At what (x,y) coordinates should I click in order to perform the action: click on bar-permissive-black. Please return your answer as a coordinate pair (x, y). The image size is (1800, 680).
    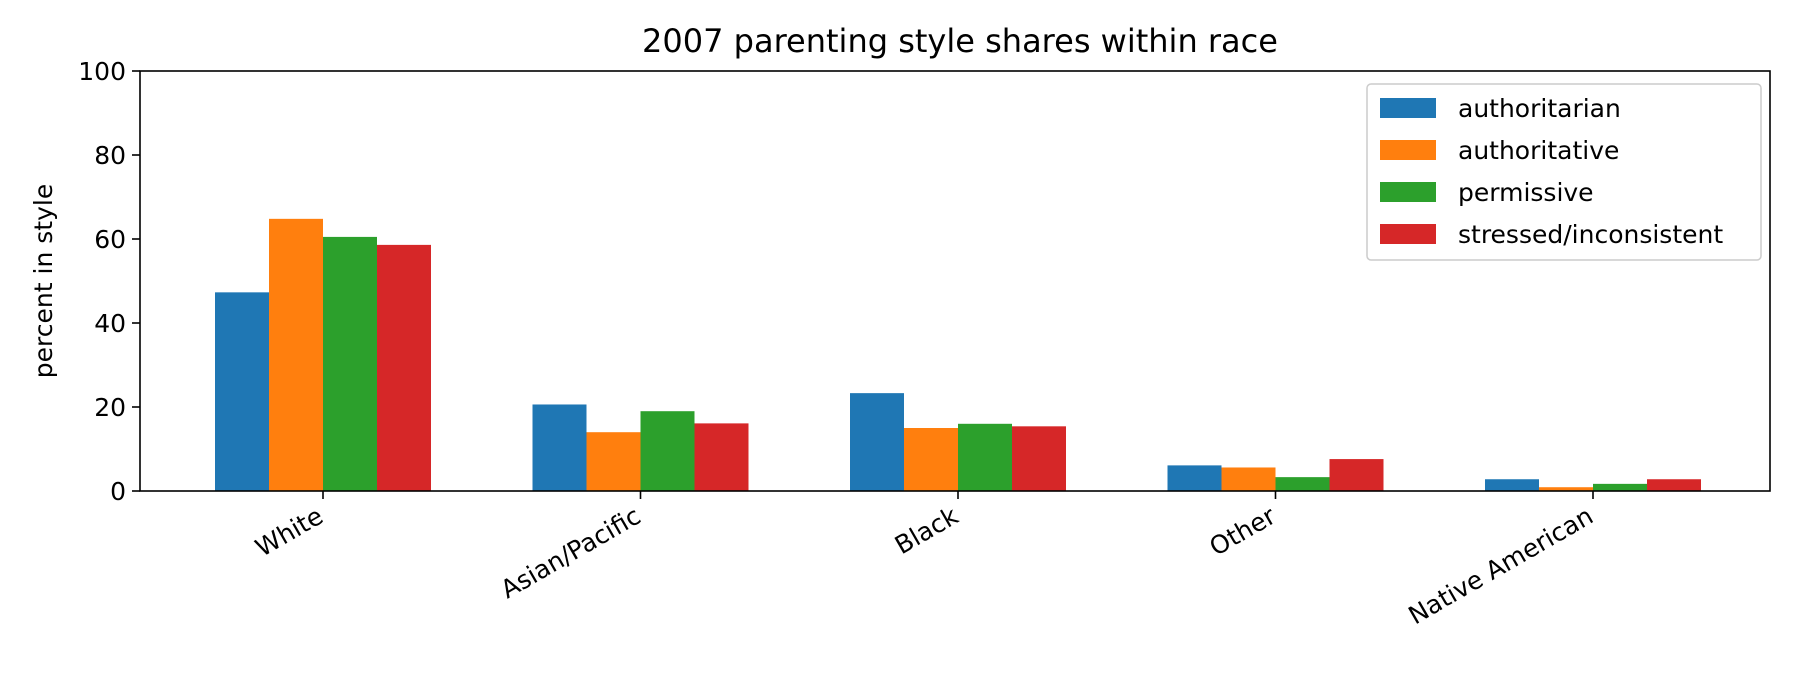
    Looking at the image, I should click on (985, 457).